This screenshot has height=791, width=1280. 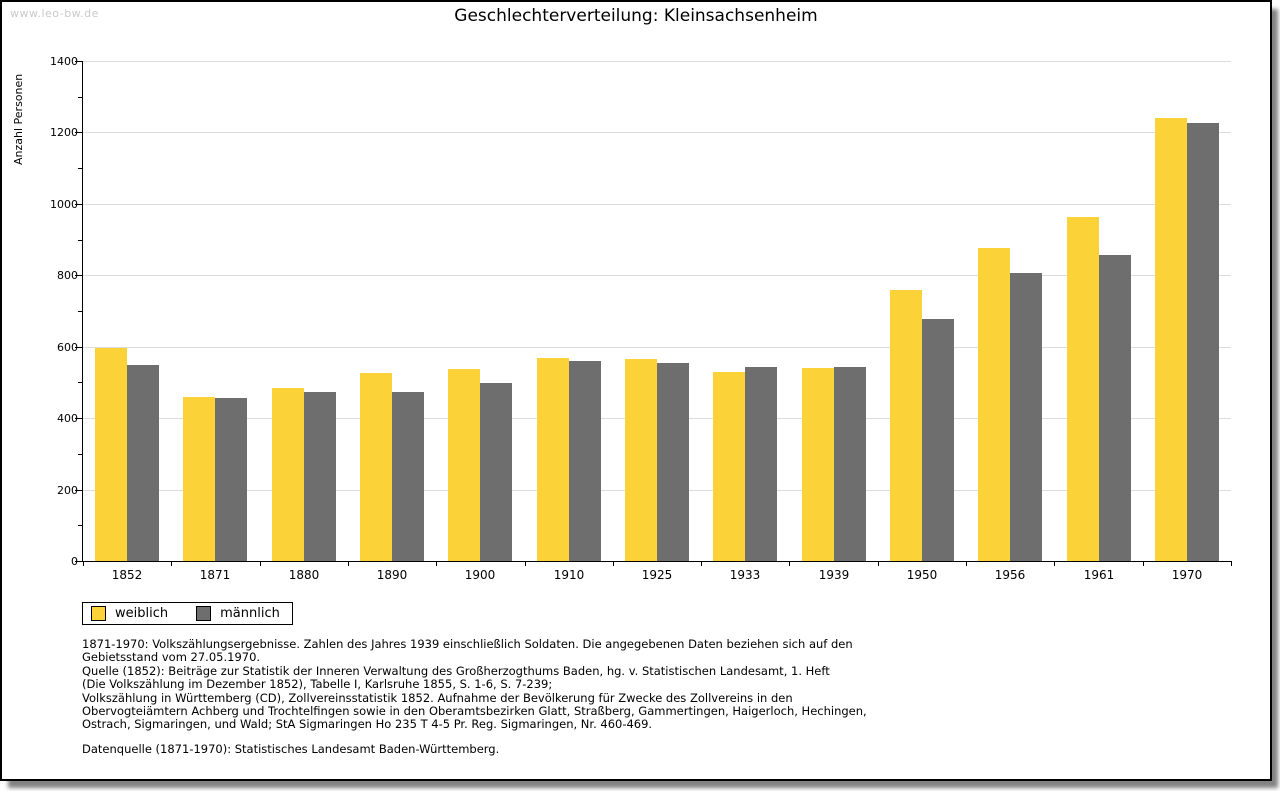 I want to click on legend-swatch-maennlich, so click(x=204, y=613).